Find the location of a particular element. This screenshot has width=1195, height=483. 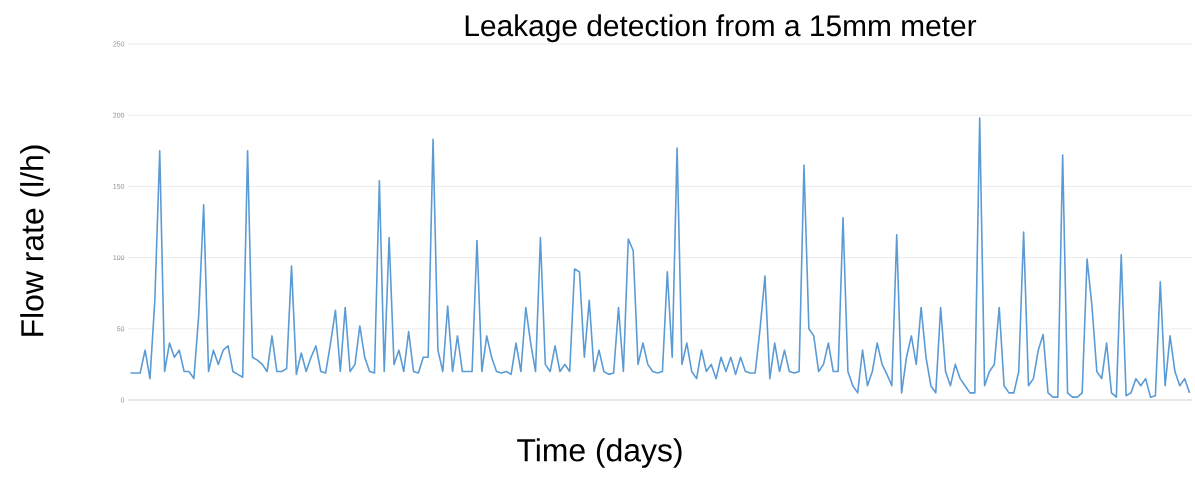

x-axis-title: Time (days) is located at coordinates (599, 453).